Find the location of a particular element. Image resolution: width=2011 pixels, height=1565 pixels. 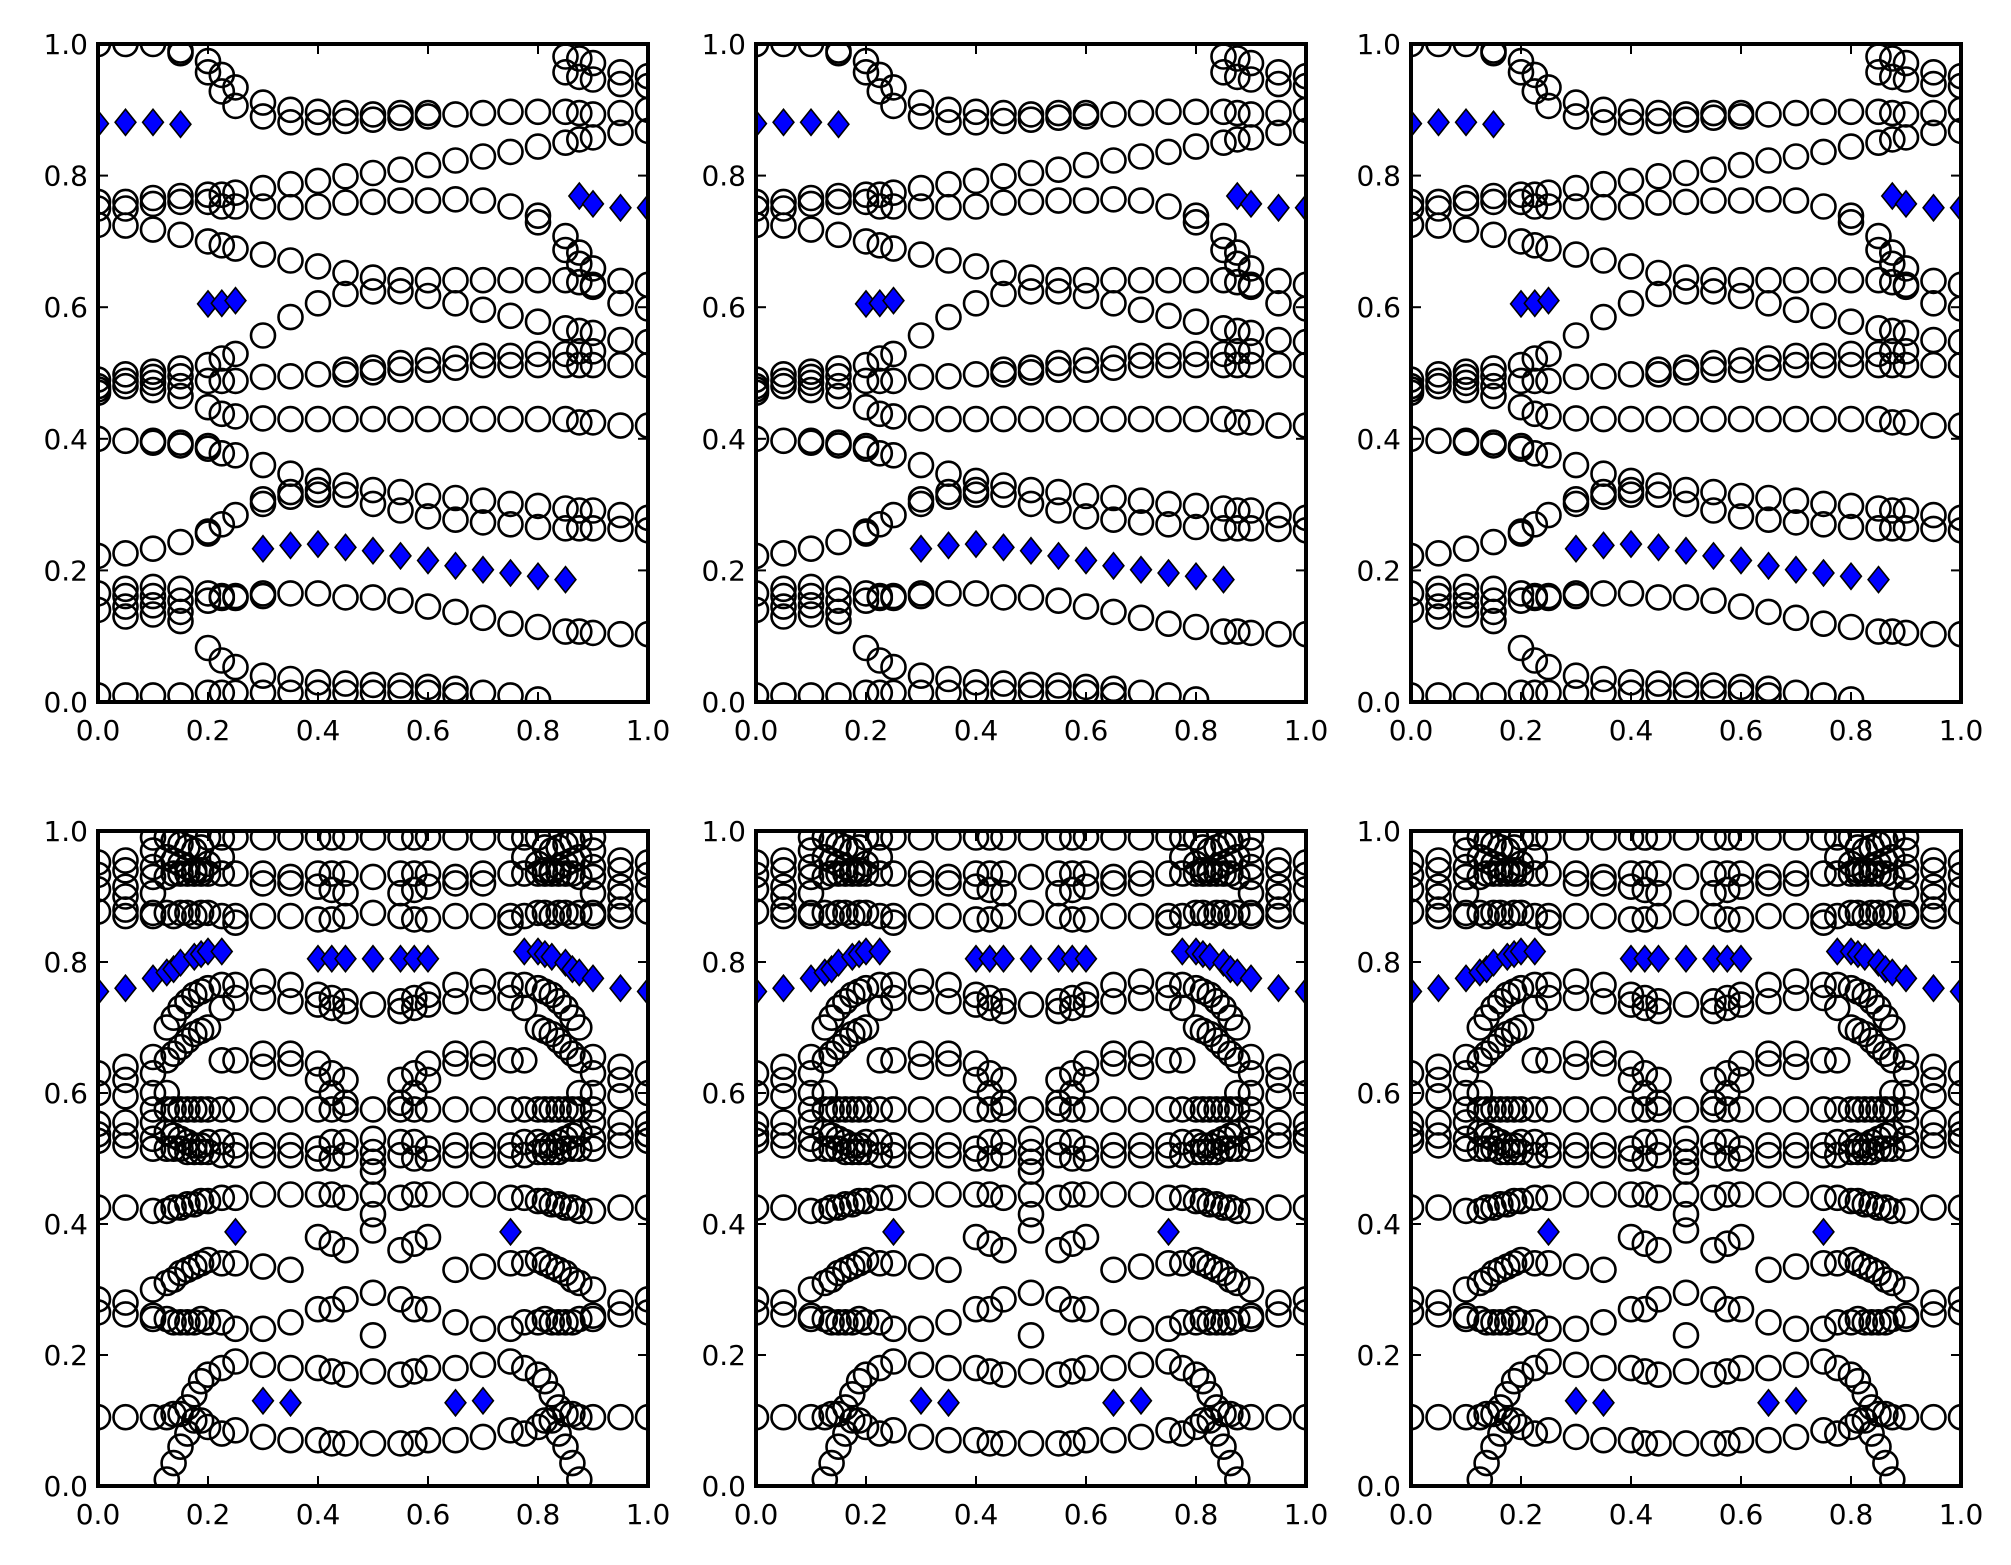

x-tick-label: 0.2 is located at coordinates (208, 1514).